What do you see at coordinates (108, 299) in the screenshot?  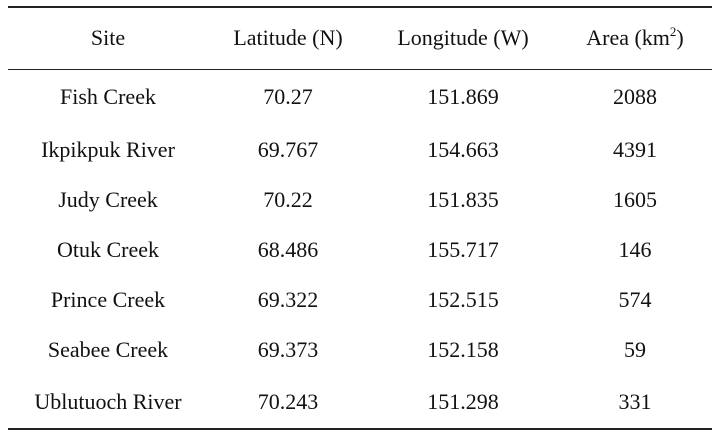 I see `cell-site: Prince Creek` at bounding box center [108, 299].